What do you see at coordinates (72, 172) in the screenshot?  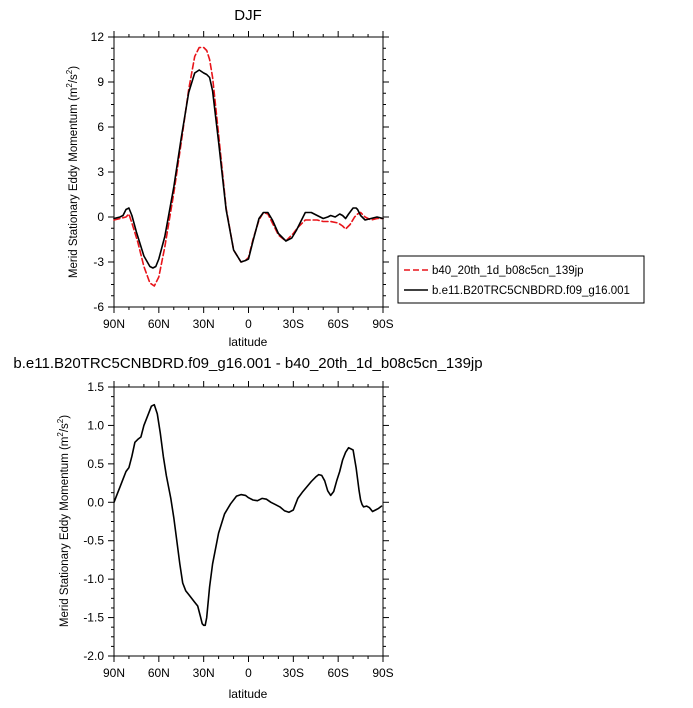 I see `top-y-axis-label: Merid Stationary Eddy Momentum (m2/s2)` at bounding box center [72, 172].